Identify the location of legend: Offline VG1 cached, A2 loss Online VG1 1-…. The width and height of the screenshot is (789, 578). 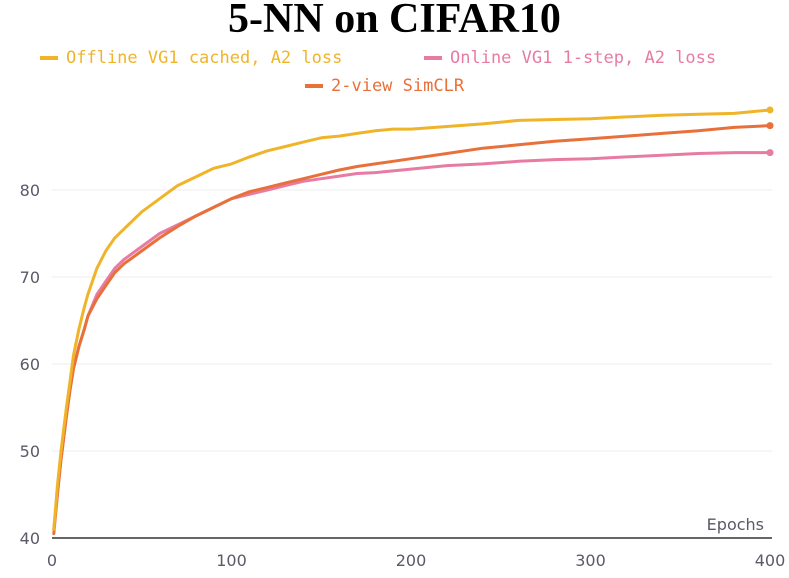
(378, 72).